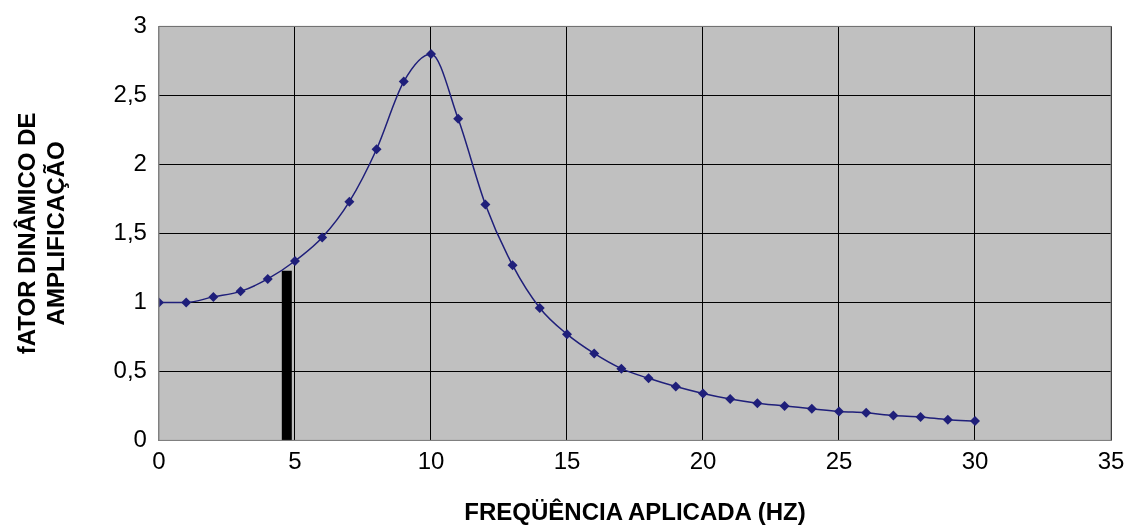 The image size is (1133, 532). What do you see at coordinates (975, 461) in the screenshot?
I see `x-tick-label: 30` at bounding box center [975, 461].